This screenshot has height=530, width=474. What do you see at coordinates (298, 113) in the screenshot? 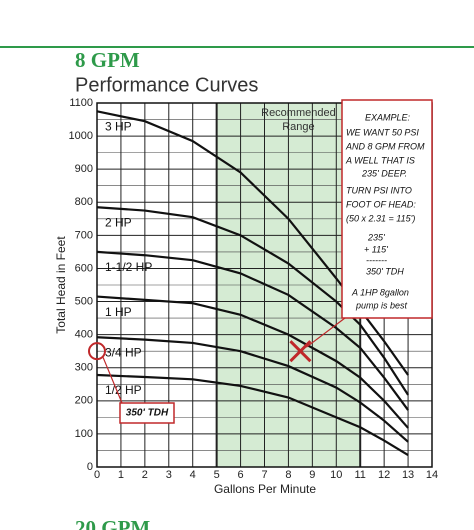
I see `range-label: Recommended` at bounding box center [298, 113].